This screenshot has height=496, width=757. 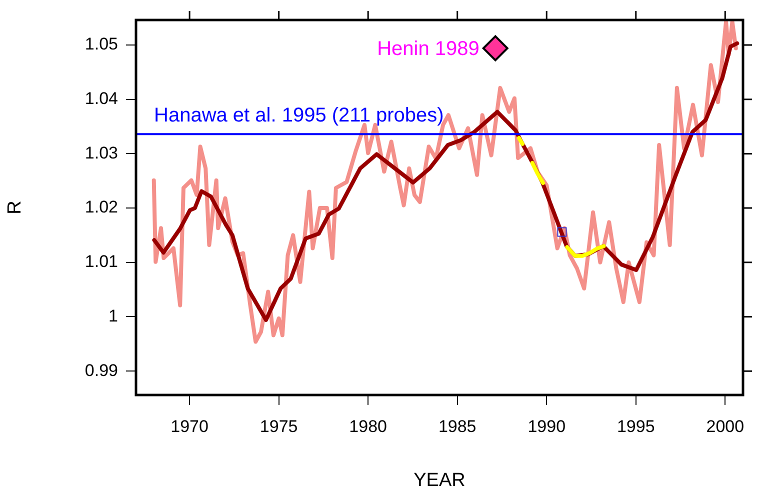 I want to click on x-tick-label: 1985, so click(x=457, y=426).